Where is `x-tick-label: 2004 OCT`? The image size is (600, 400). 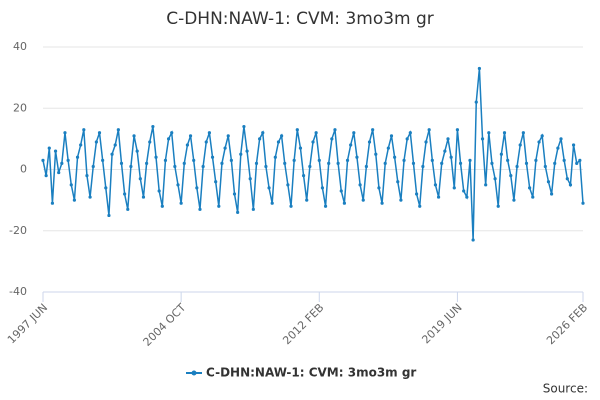
x-tick-label: 2004 OCT is located at coordinates (165, 325).